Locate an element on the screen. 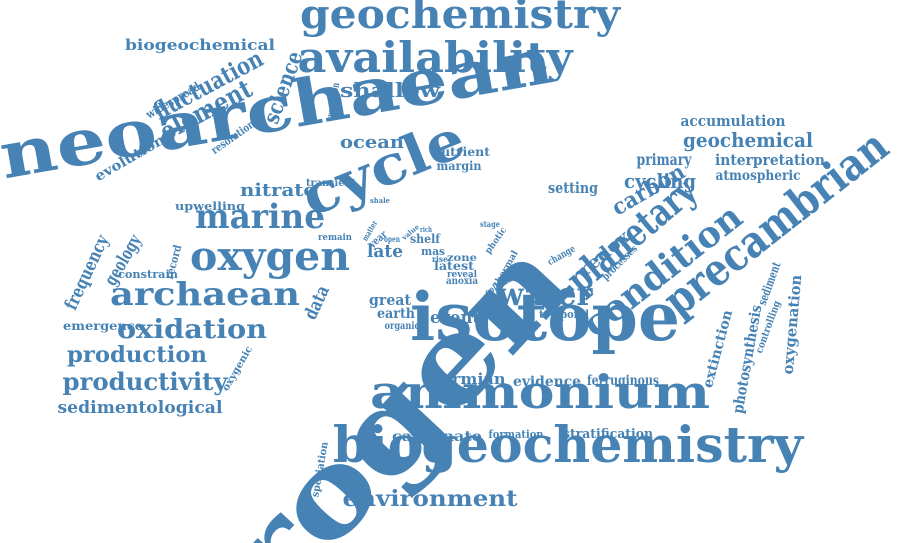  word-biogeochemistry: biogeochemistry is located at coordinates (569, 444).